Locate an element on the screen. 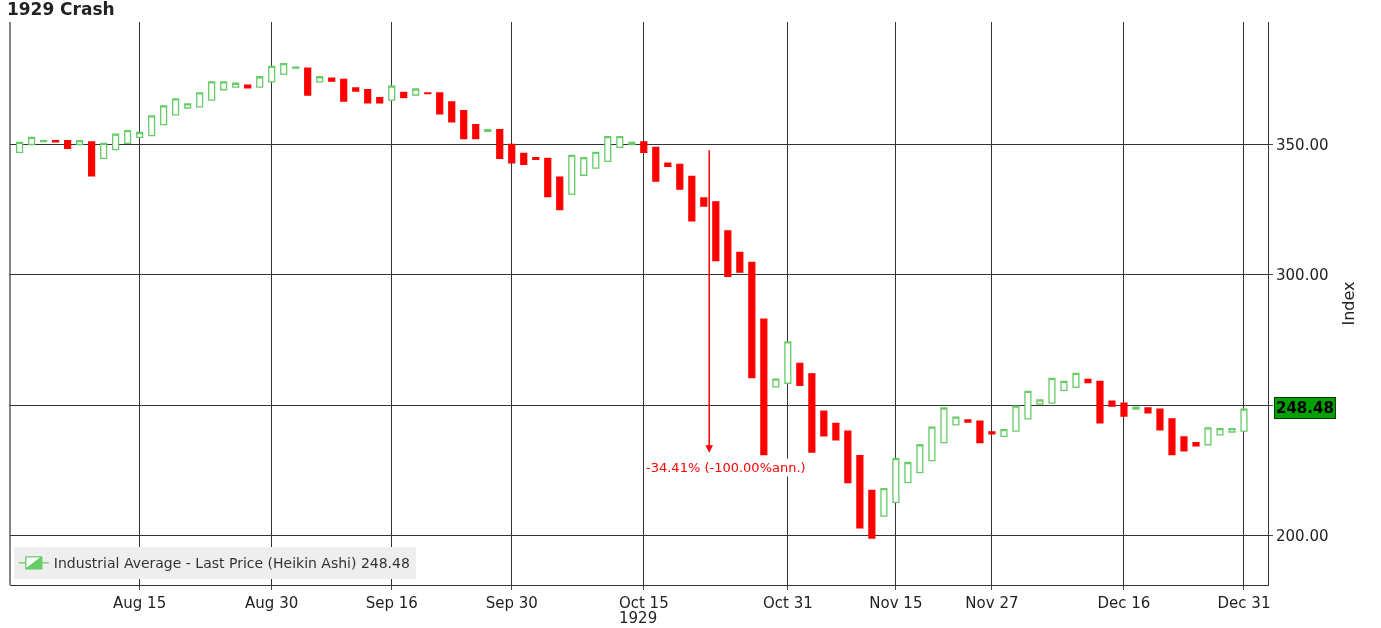  text: 1929 is located at coordinates (638, 618).